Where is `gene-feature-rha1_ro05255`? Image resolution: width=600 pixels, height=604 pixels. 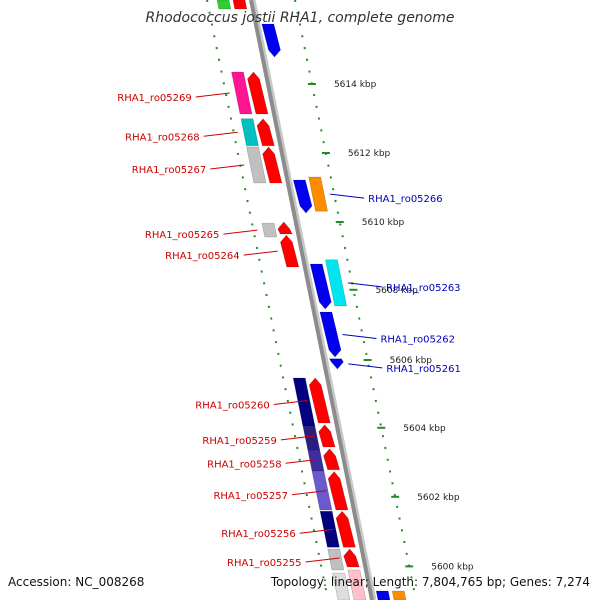
gene-feature-rha1_ro05255 is located at coordinates (351, 558).